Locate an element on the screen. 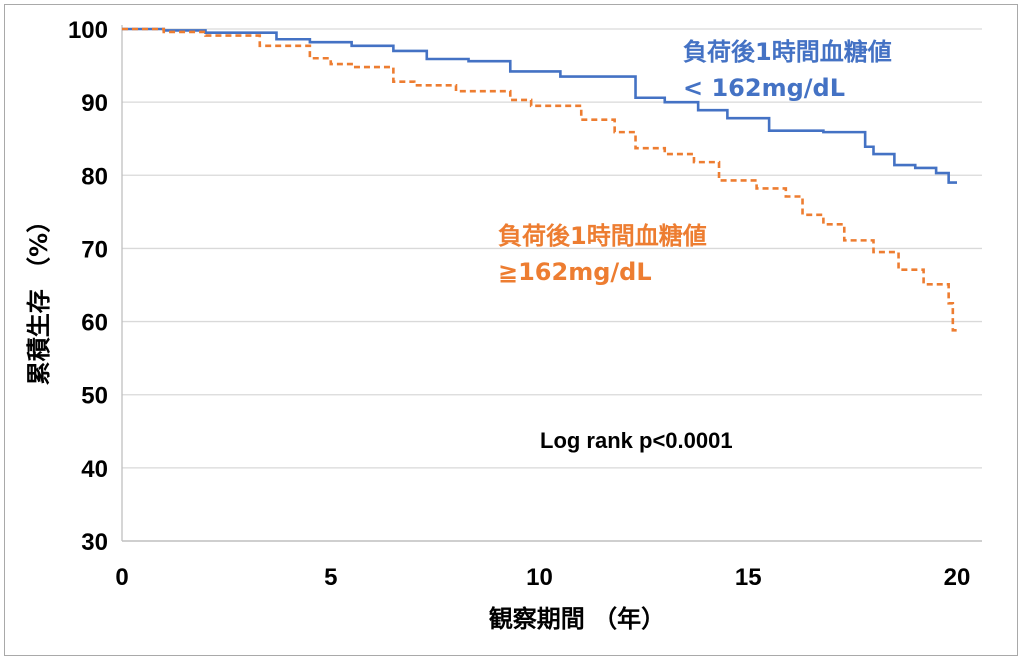 This screenshot has width=1024, height=662. y-tick-label: 100 is located at coordinates (88, 30).